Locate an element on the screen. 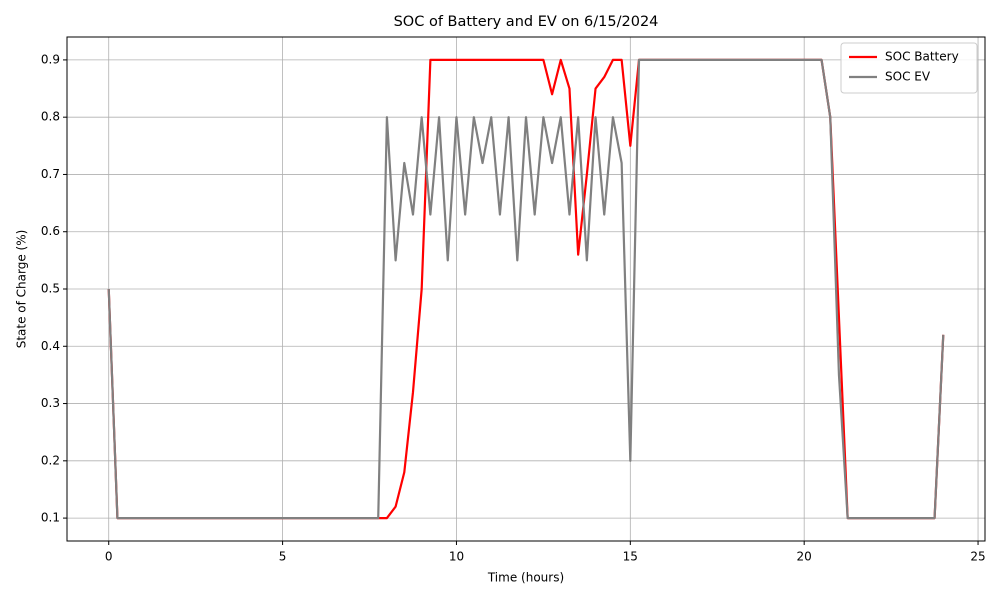 The image size is (1000, 600). y-tick-label: 0.2 is located at coordinates (50, 460).